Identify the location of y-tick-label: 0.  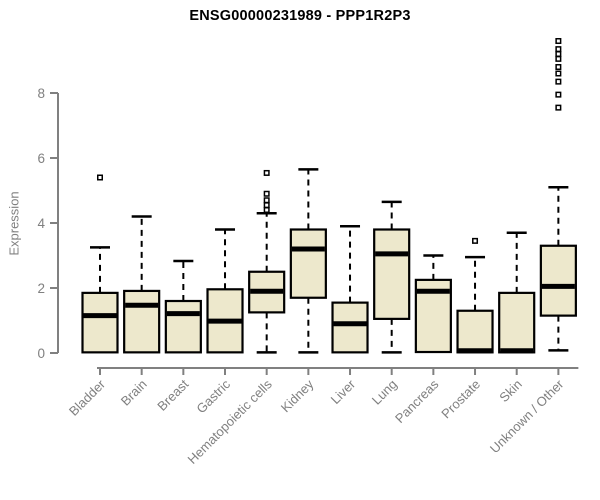
(41, 353).